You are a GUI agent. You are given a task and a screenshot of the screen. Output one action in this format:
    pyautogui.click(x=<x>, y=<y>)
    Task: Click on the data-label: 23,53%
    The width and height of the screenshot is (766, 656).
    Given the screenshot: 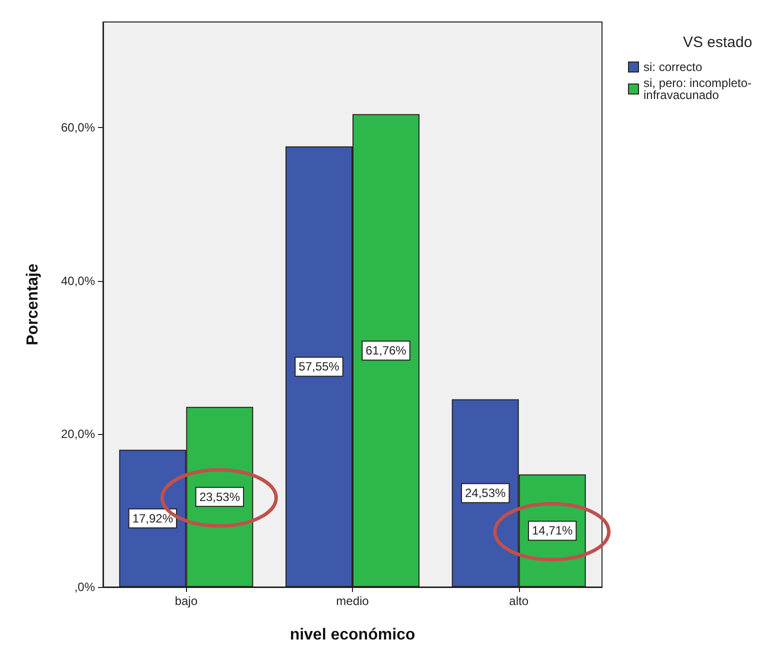 What is the action you would take?
    pyautogui.click(x=219, y=497)
    